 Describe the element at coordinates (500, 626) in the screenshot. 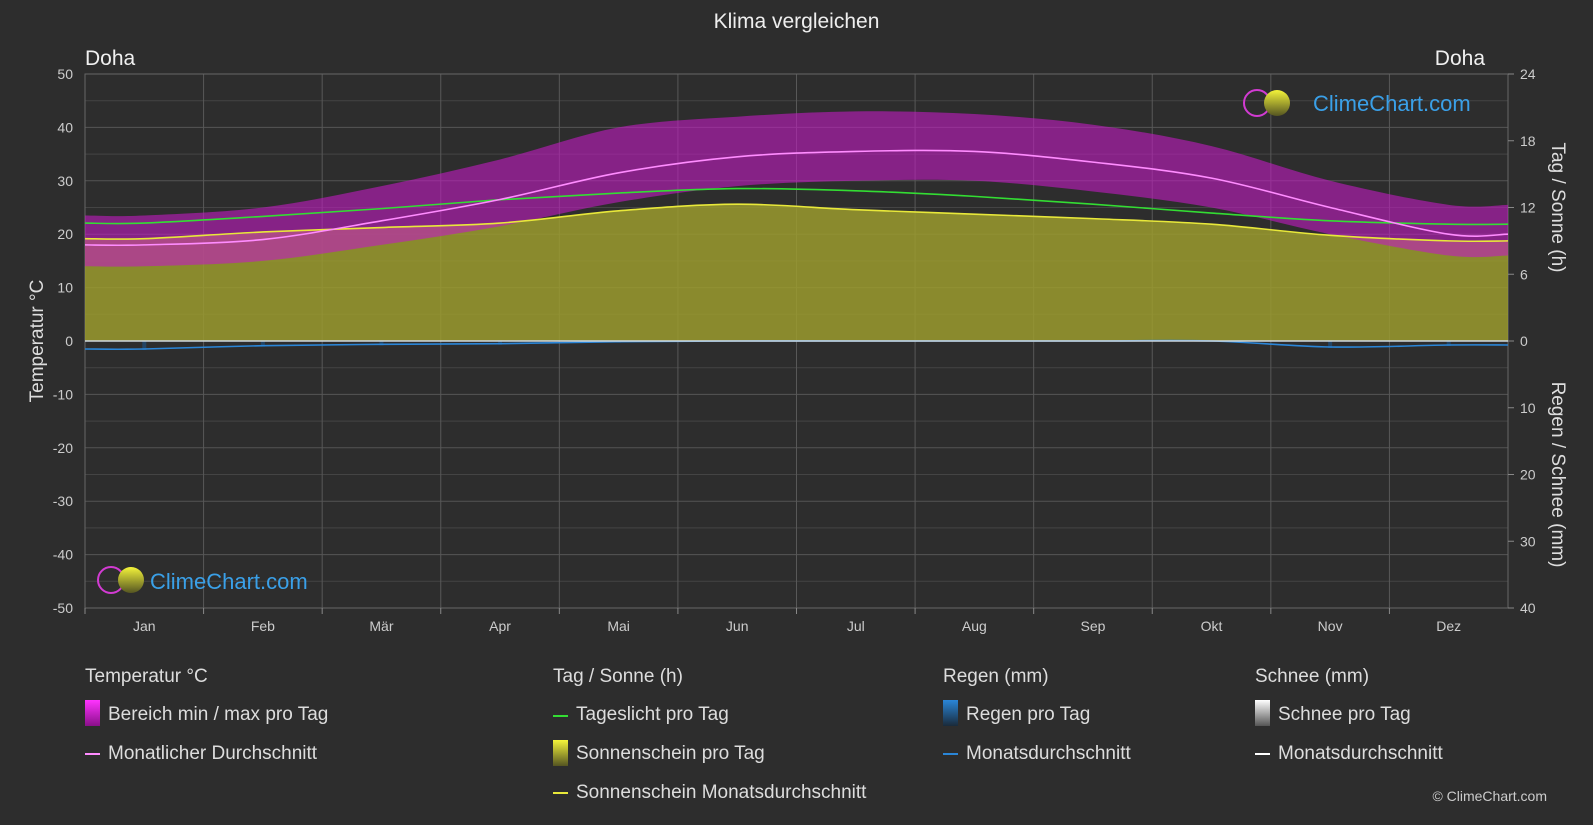

I see `x-tick-label: Apr` at that location.